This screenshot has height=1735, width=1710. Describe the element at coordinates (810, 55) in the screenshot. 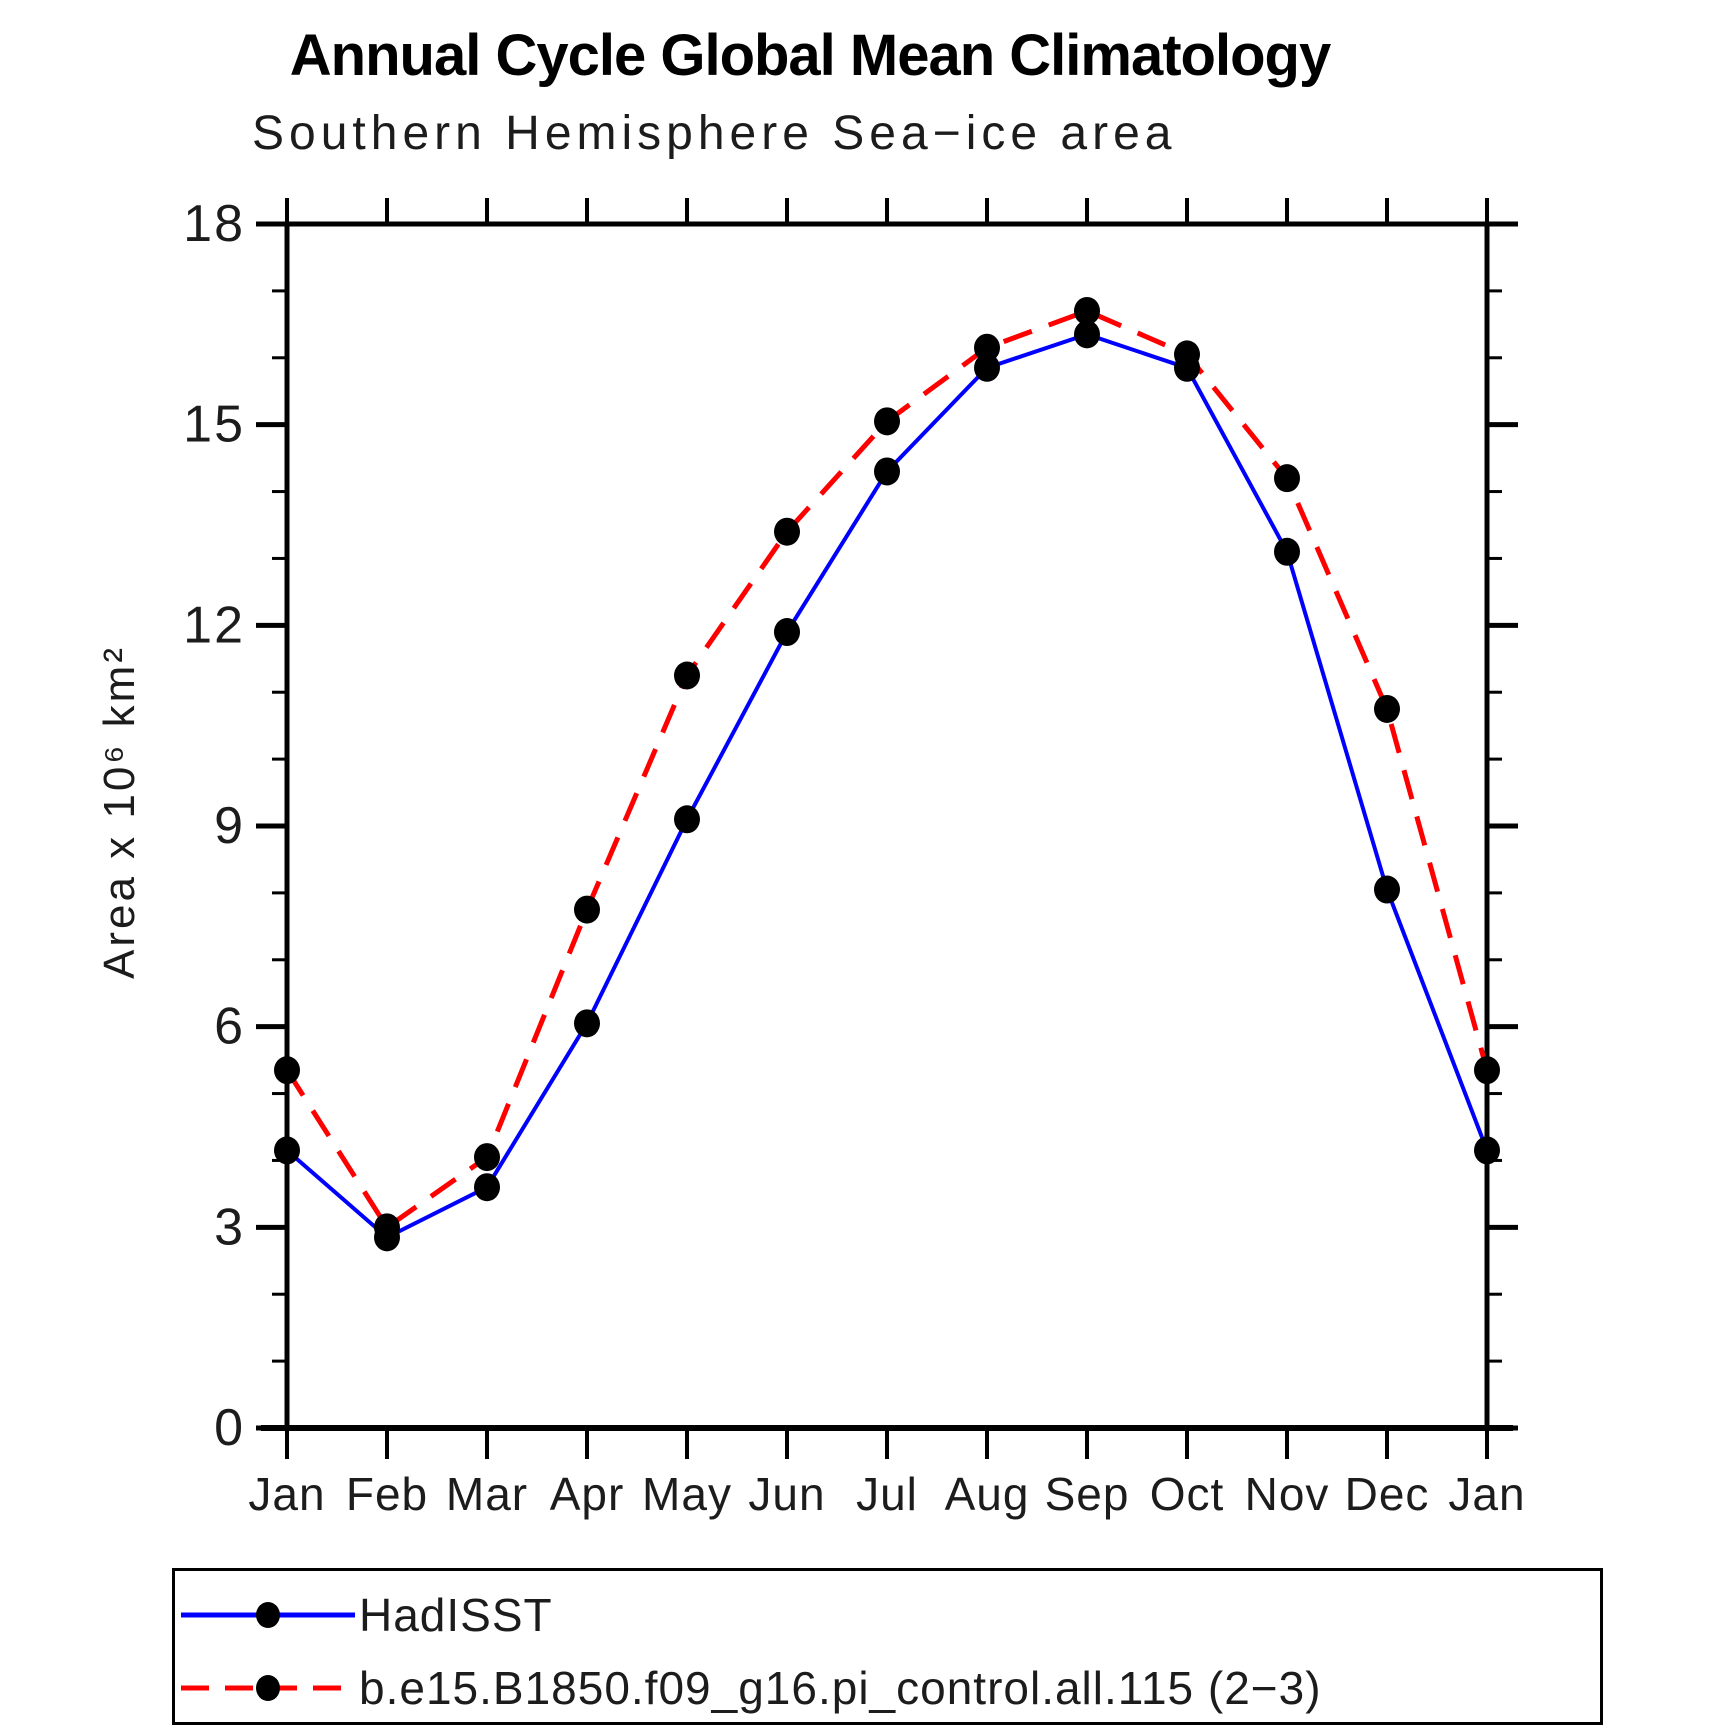

I see `chart-title: Annual Cycle Global Mean Climatology` at that location.